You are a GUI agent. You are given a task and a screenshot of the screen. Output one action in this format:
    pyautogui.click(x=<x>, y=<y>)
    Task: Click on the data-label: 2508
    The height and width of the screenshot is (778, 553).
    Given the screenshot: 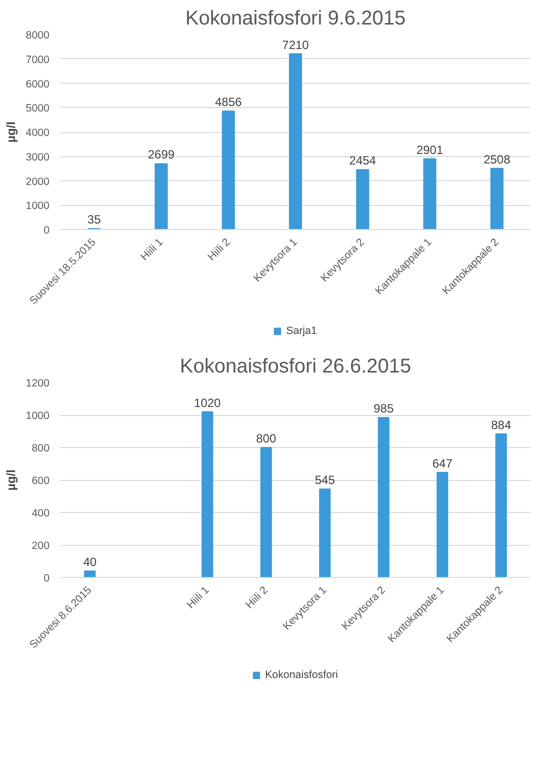 What is the action you would take?
    pyautogui.click(x=497, y=159)
    